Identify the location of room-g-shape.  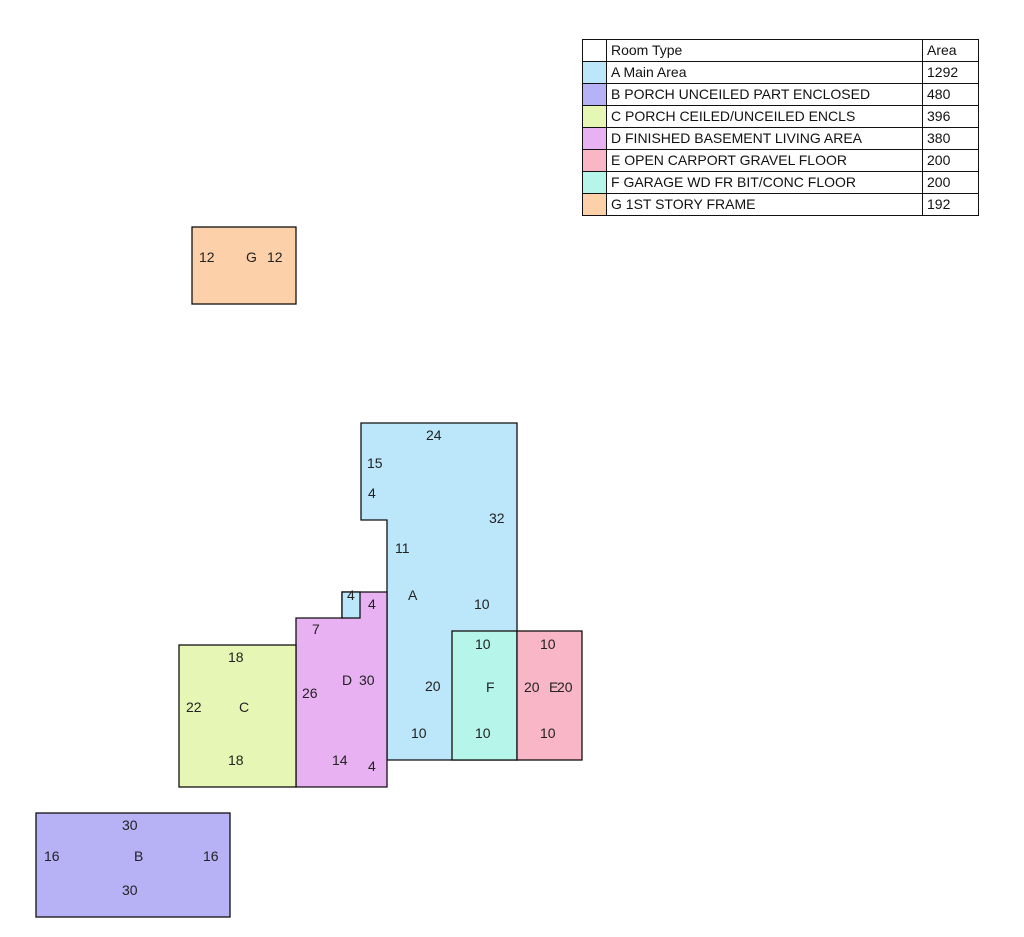
(244, 265).